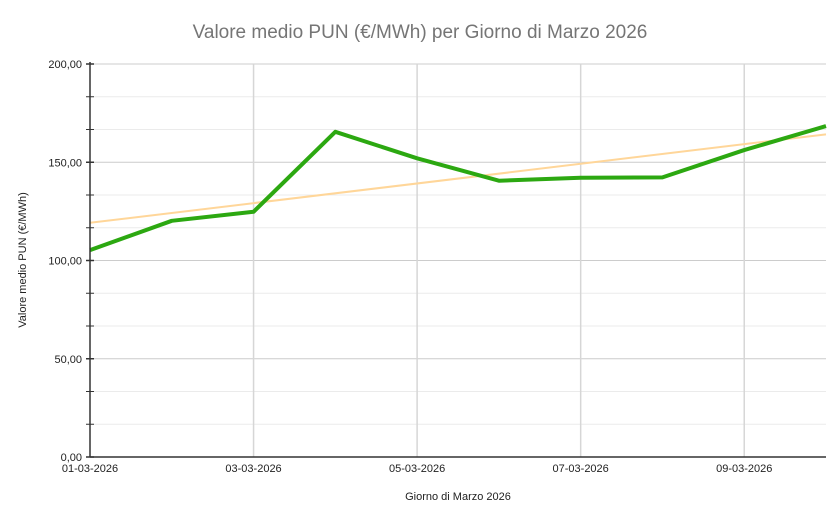 The width and height of the screenshot is (840, 516). I want to click on x-tick-label: 03-03-2026, so click(253, 469).